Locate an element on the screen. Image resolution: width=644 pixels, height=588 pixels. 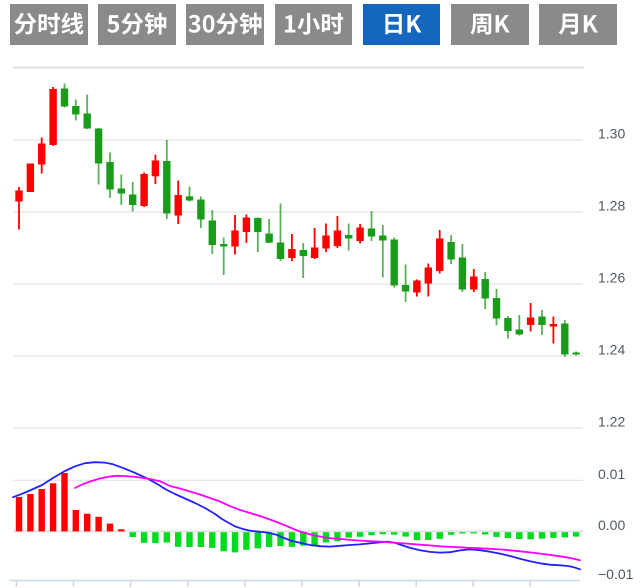
svg-text: 1.30 is located at coordinates (611, 134).